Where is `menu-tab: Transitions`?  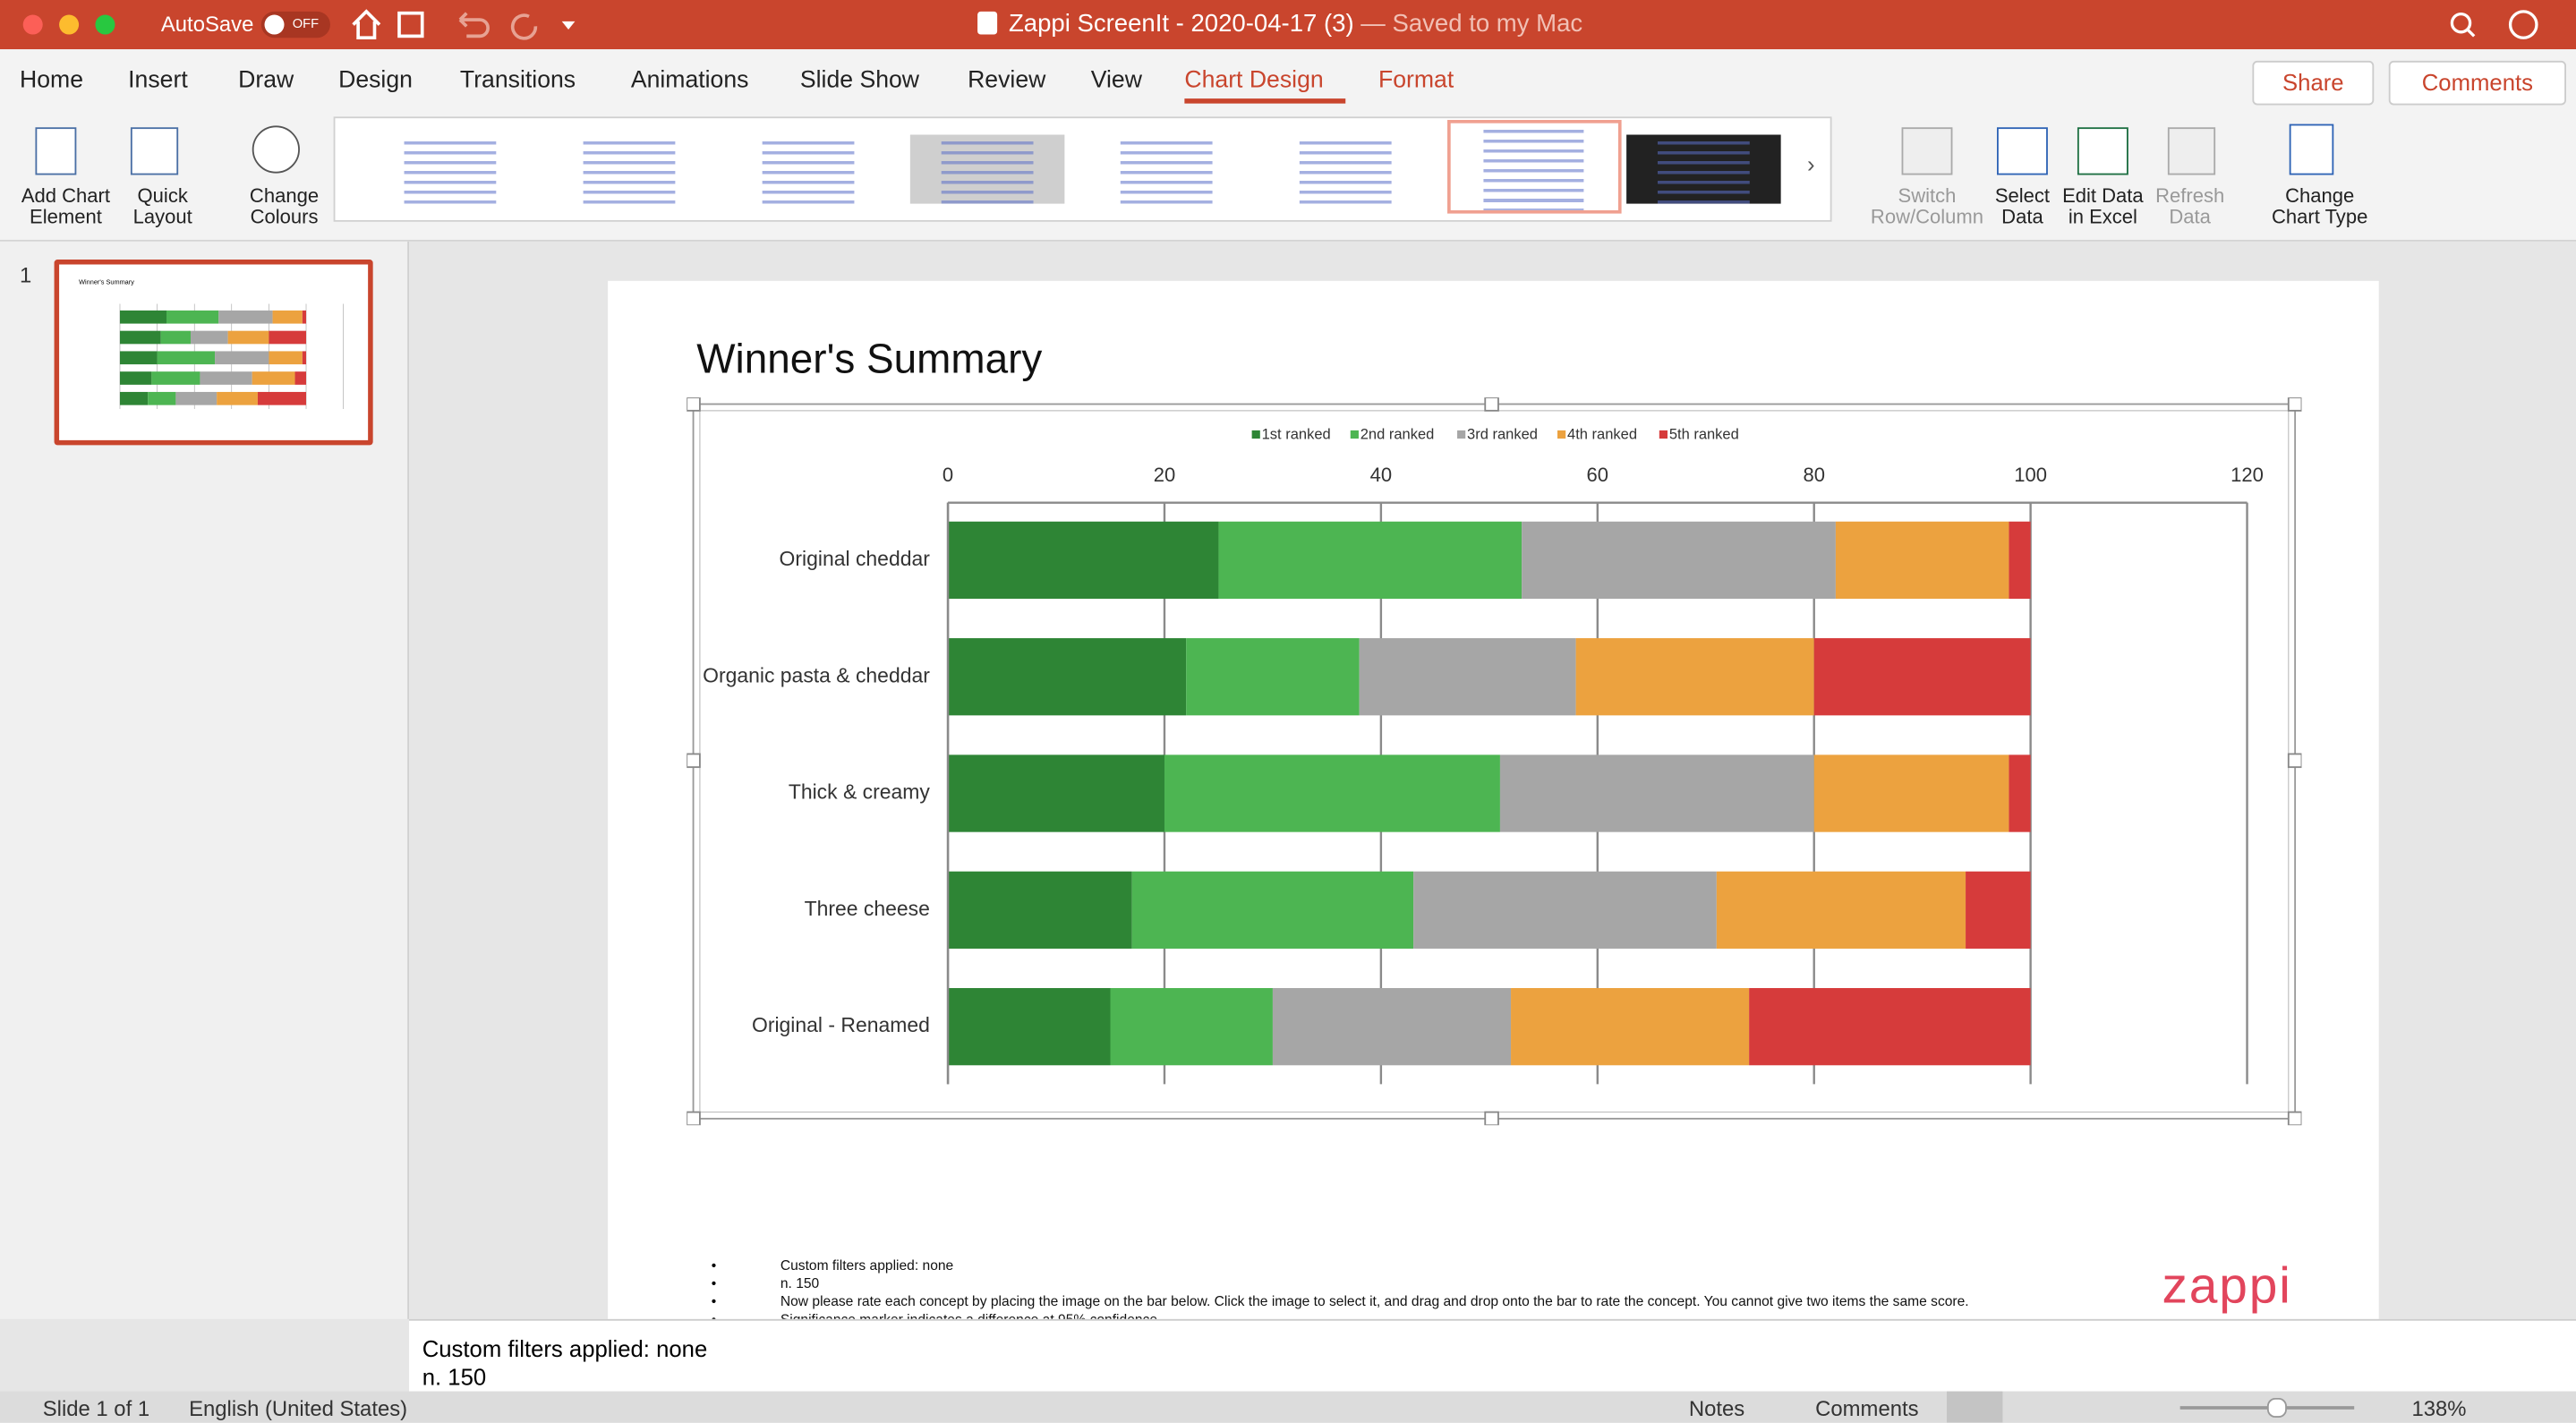 menu-tab: Transitions is located at coordinates (517, 80).